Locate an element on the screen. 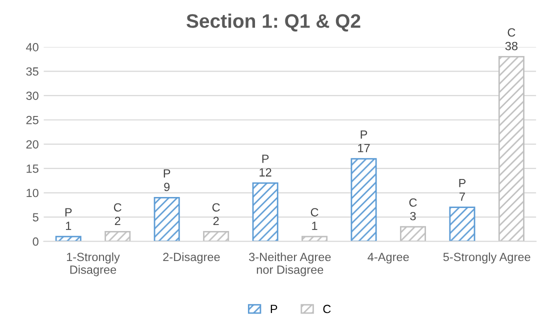 The width and height of the screenshot is (547, 324). x-tick-label: 1-Strongly Disagree is located at coordinates (93, 264).